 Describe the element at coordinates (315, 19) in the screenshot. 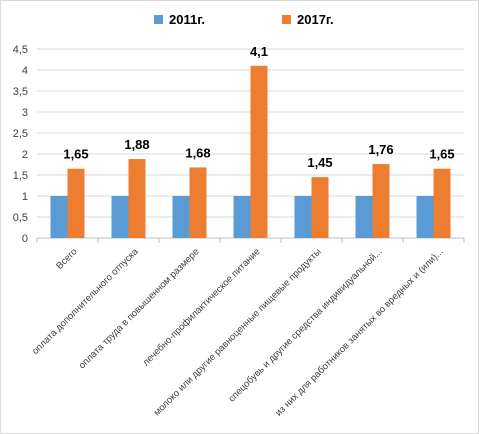

I see `legend-label-2017: 2017г.` at that location.